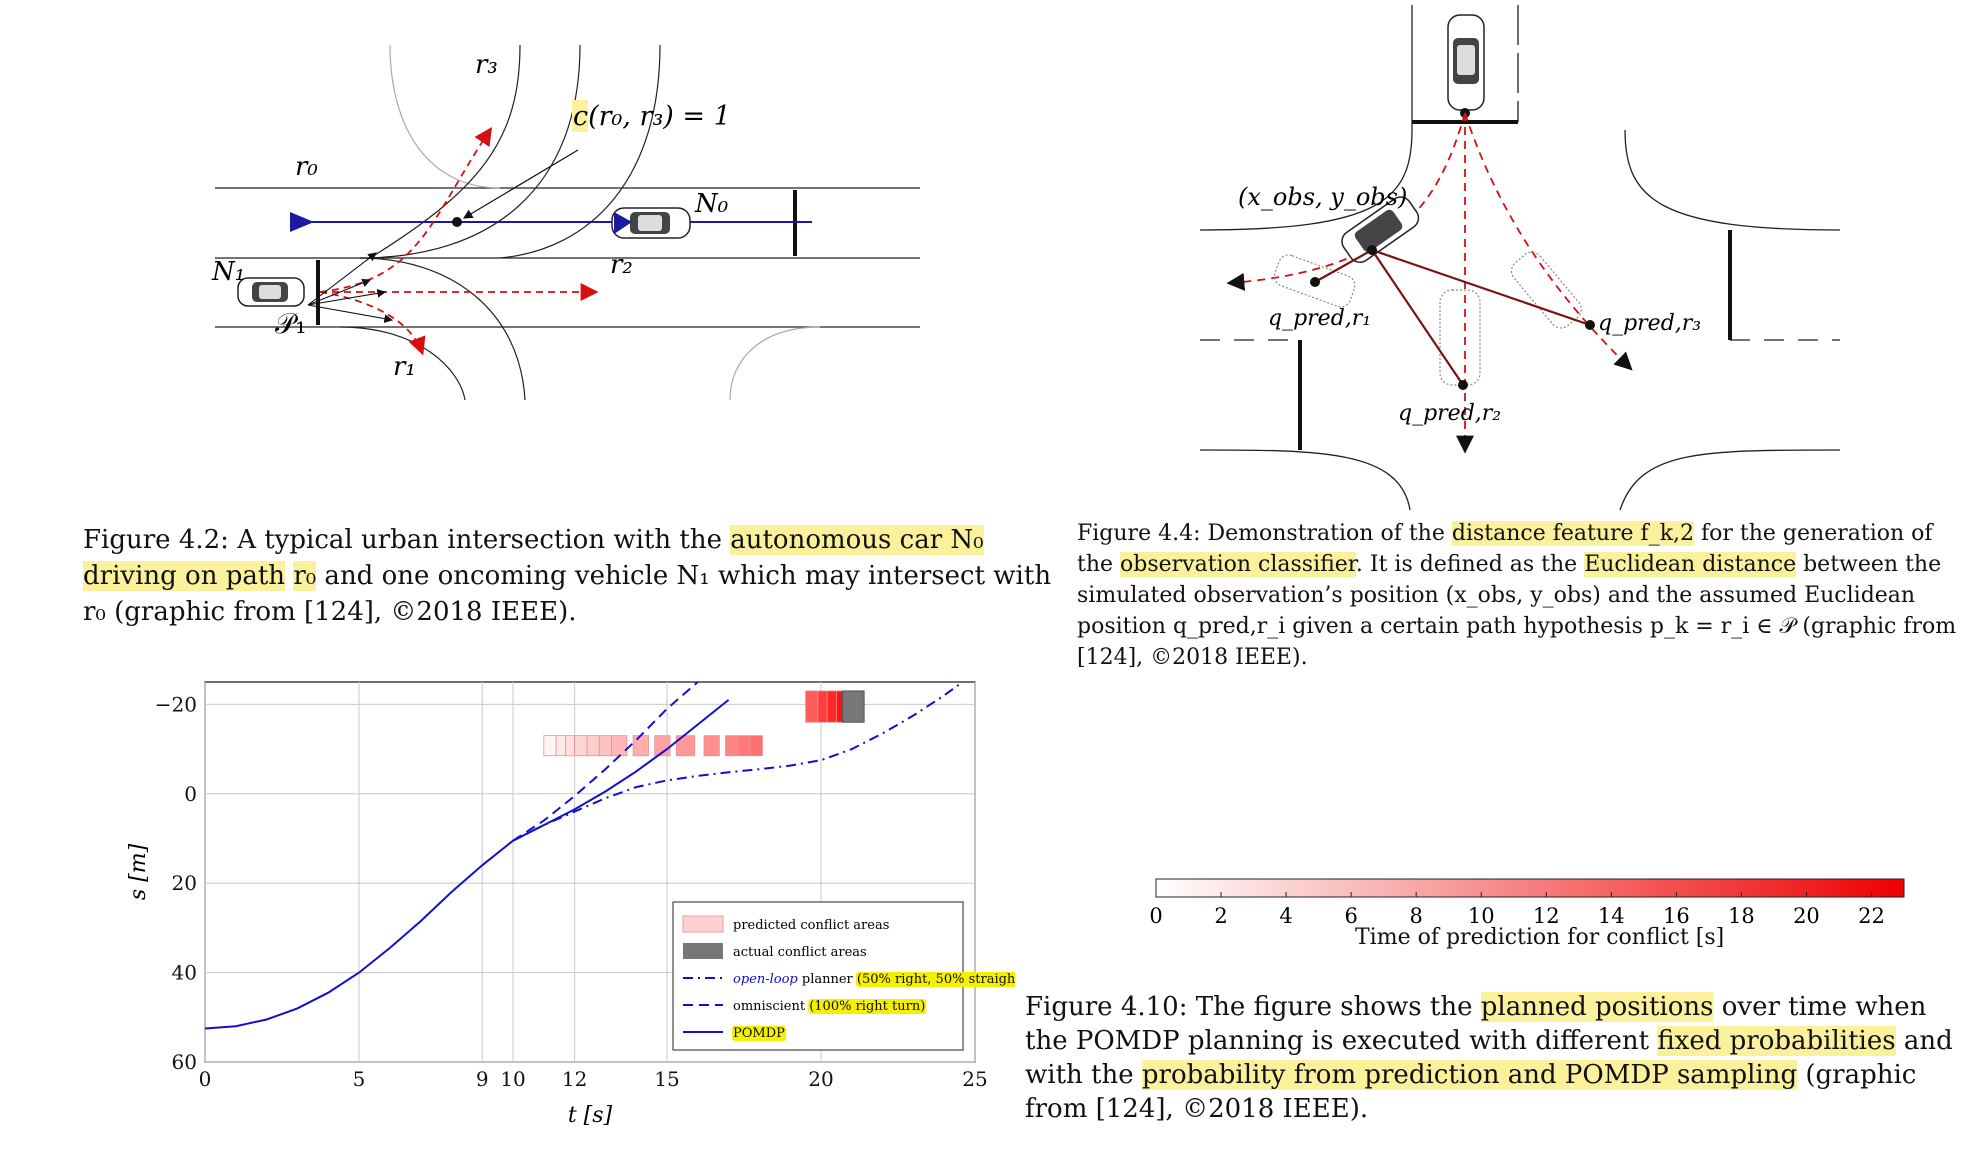  I want to click on label-obs: (x_obs, y_obs), so click(1322, 197).